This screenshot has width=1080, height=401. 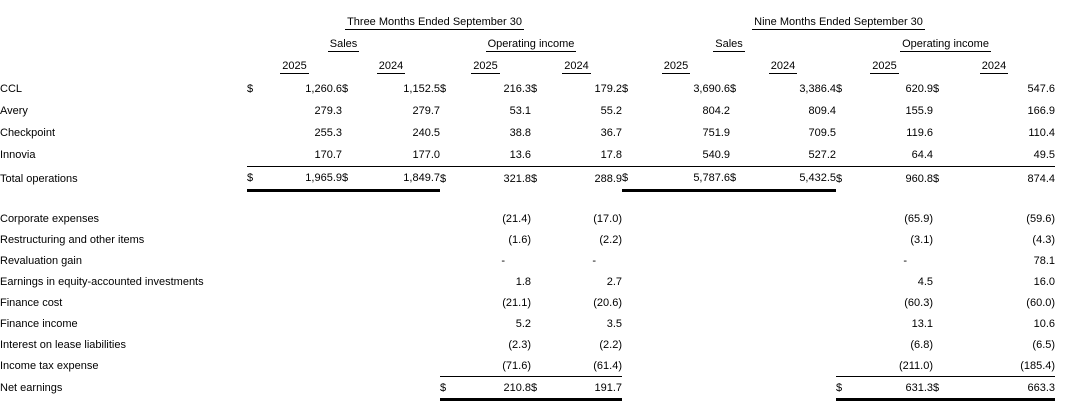 What do you see at coordinates (519, 239) in the screenshot?
I see `value-cell: (1.6)` at bounding box center [519, 239].